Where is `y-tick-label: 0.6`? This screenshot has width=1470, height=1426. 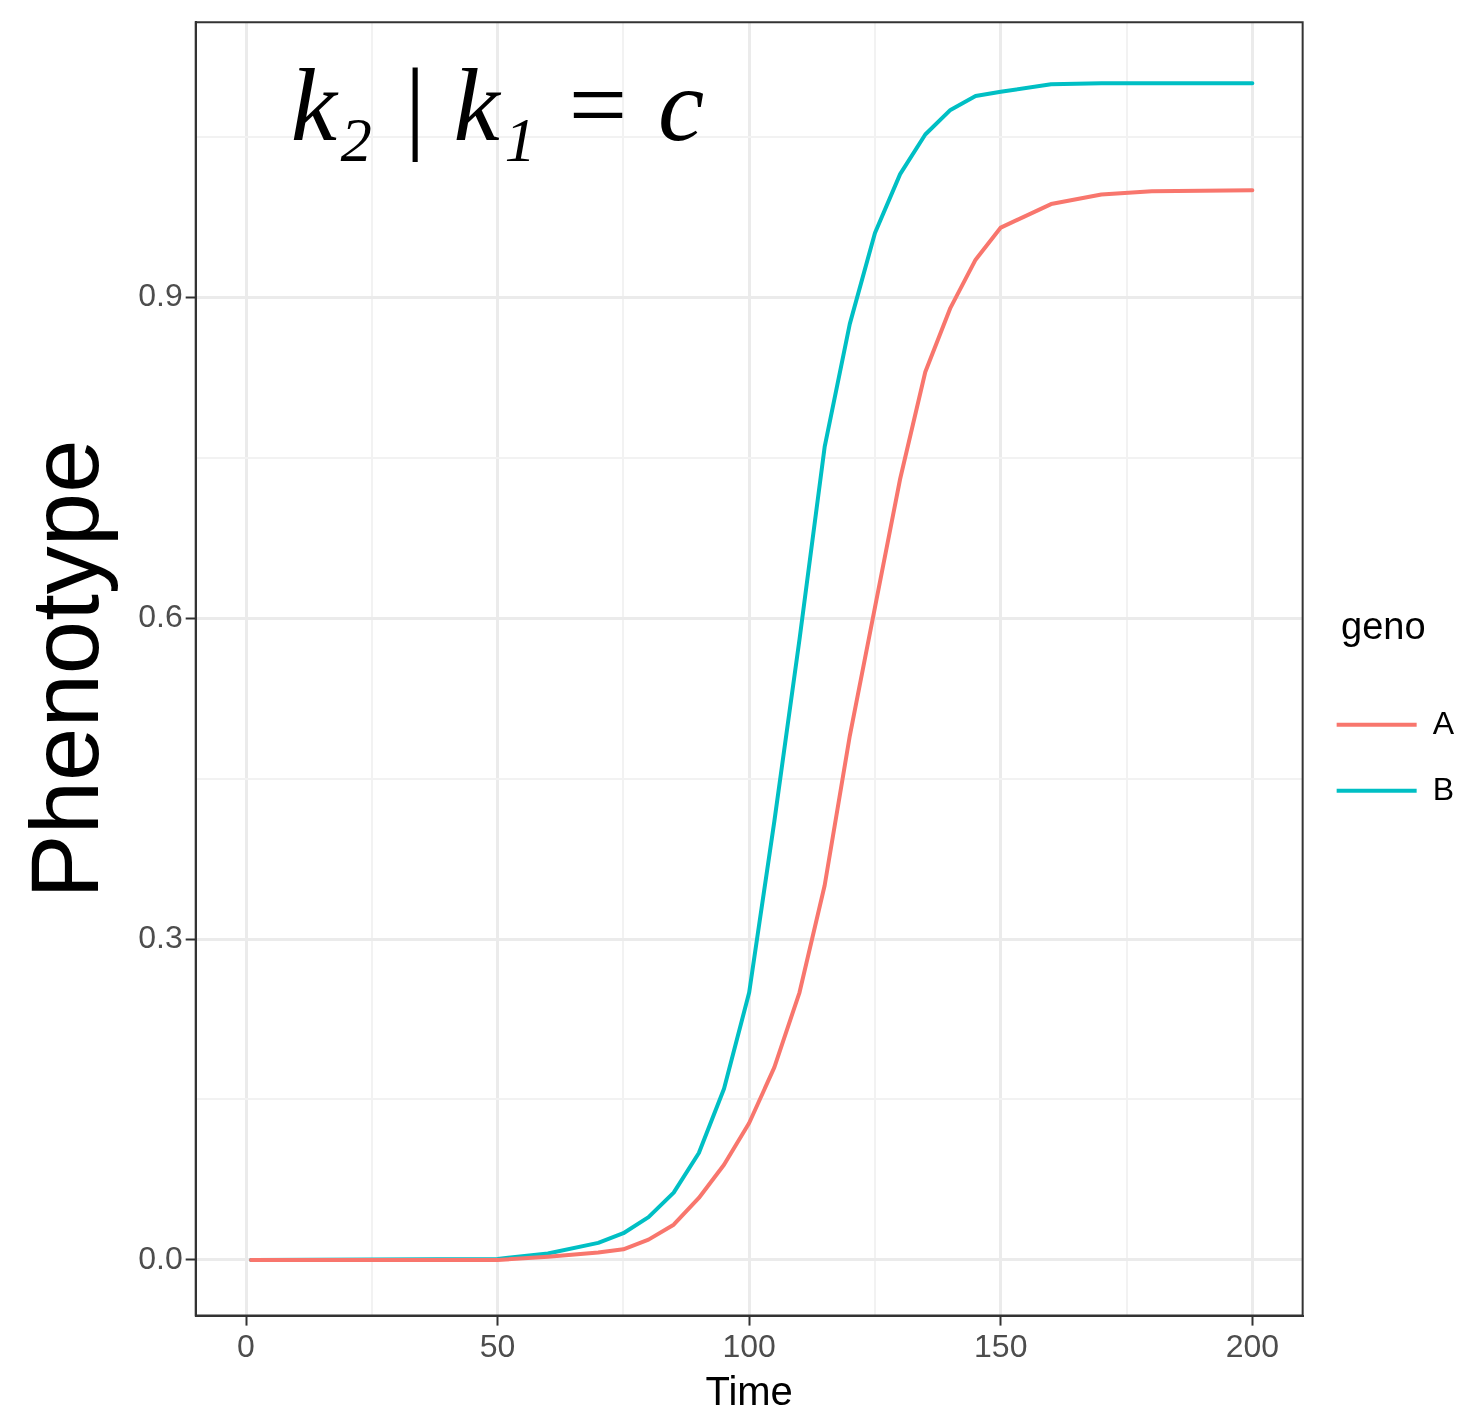
y-tick-label: 0.6 is located at coordinates (160, 615).